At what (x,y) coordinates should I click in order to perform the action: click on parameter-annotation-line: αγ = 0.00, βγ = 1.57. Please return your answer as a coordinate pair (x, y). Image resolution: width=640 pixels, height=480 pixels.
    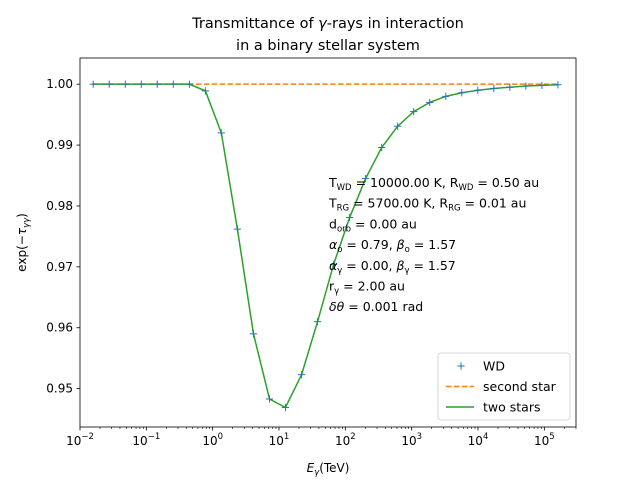
    Looking at the image, I should click on (392, 267).